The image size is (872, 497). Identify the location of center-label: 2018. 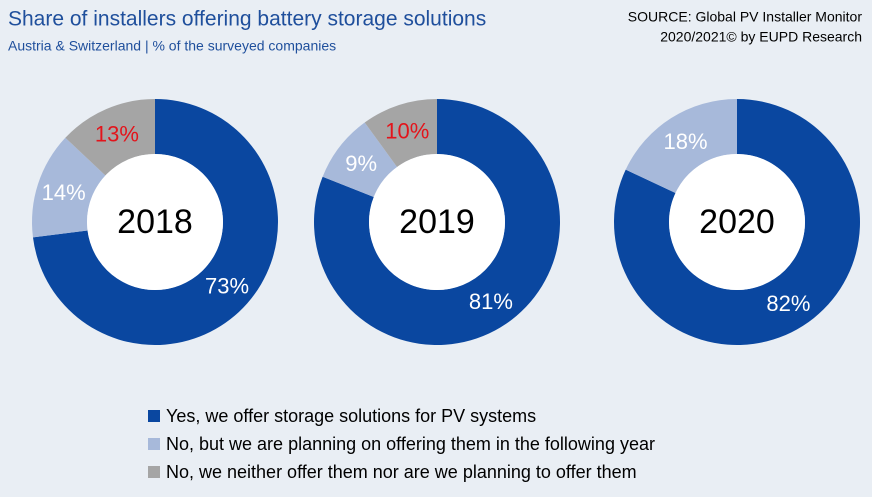
(155, 222).